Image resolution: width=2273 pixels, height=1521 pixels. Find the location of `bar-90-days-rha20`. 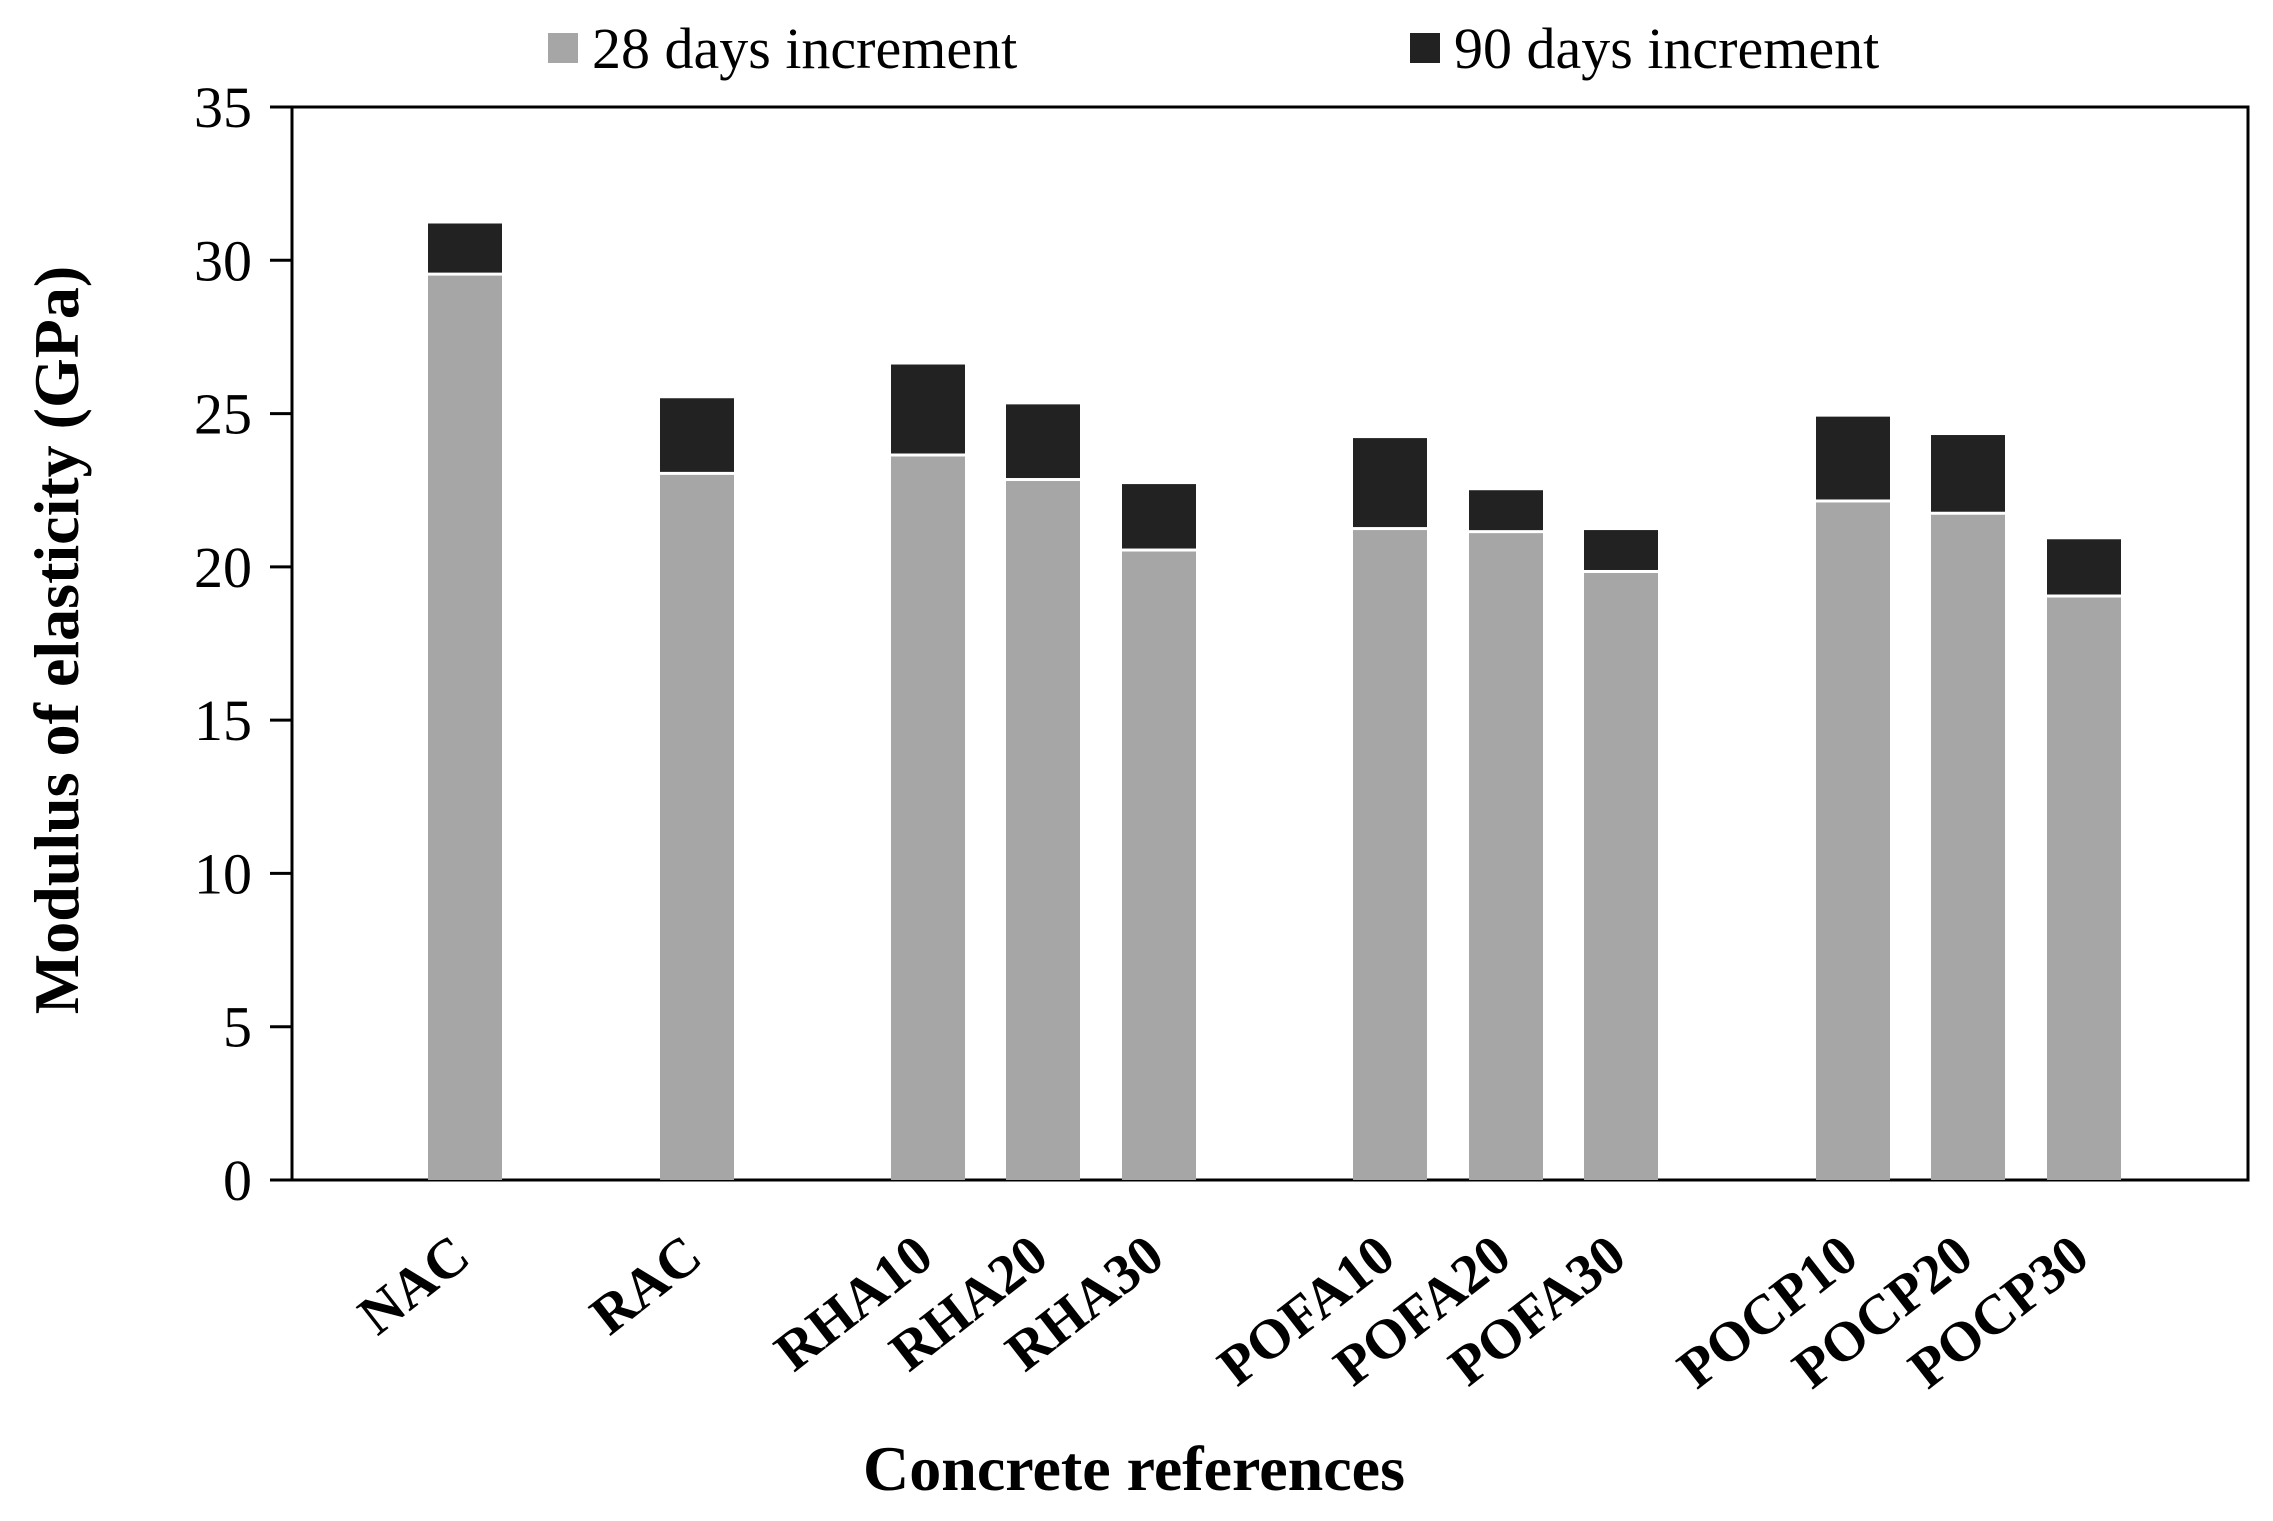

bar-90-days-rha20 is located at coordinates (1043, 441).